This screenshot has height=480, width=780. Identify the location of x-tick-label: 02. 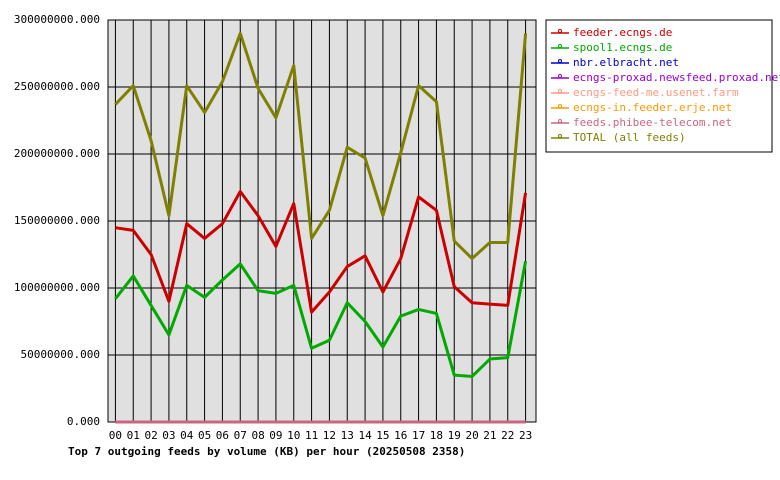
(150, 435).